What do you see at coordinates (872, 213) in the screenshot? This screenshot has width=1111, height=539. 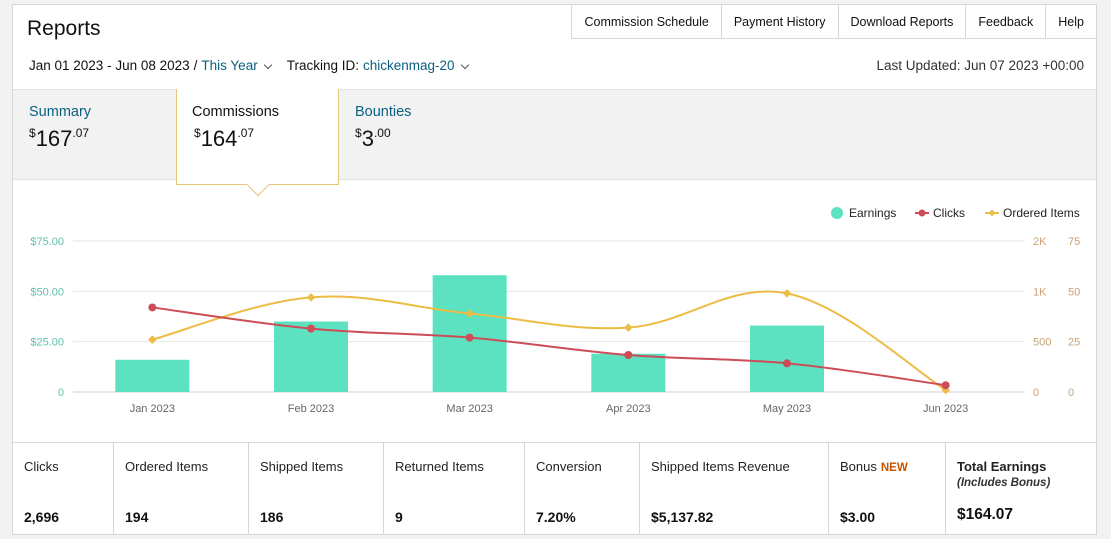 I see `legend-label: Earnings` at bounding box center [872, 213].